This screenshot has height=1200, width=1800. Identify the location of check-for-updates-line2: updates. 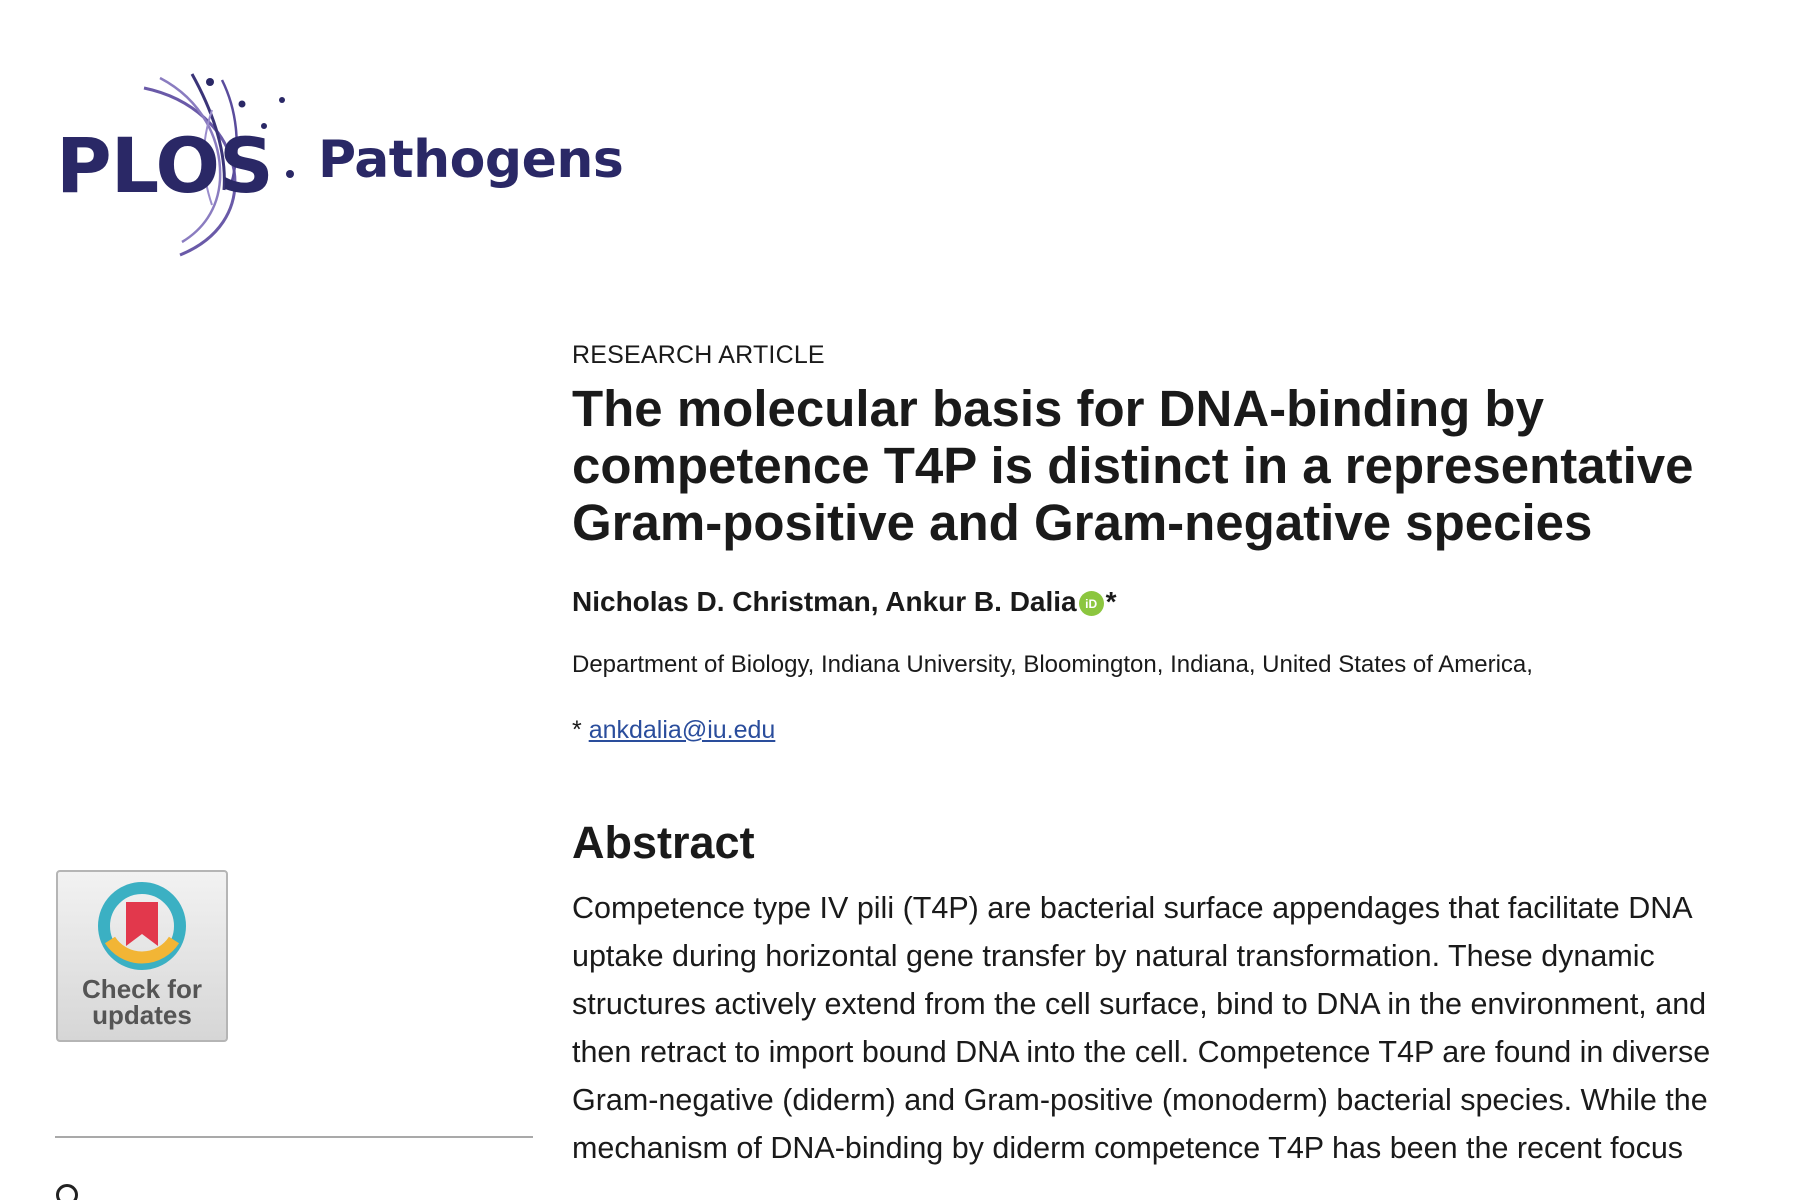
(142, 1015).